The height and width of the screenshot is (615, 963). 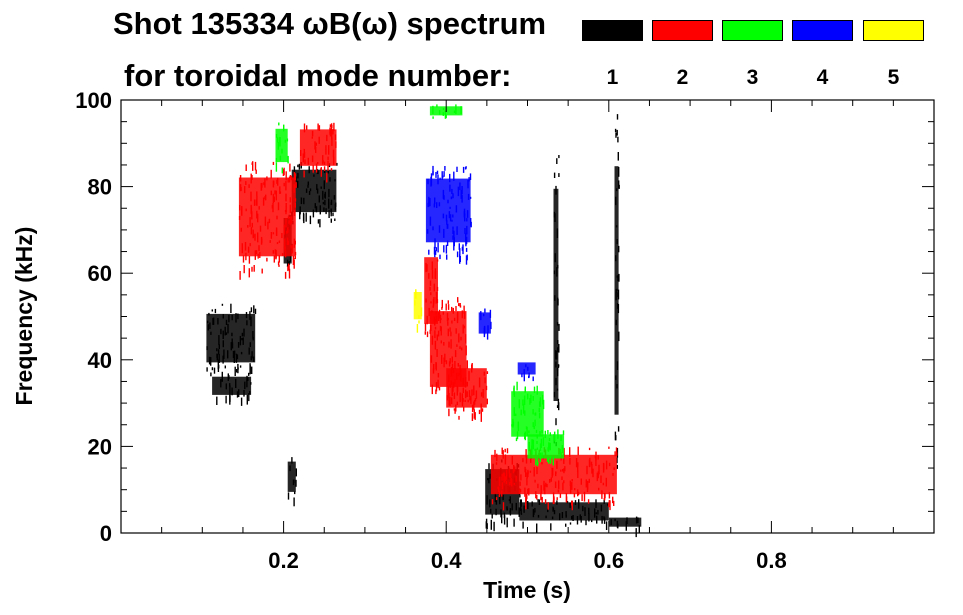 What do you see at coordinates (527, 590) in the screenshot?
I see `x-axis-label: Time (s)` at bounding box center [527, 590].